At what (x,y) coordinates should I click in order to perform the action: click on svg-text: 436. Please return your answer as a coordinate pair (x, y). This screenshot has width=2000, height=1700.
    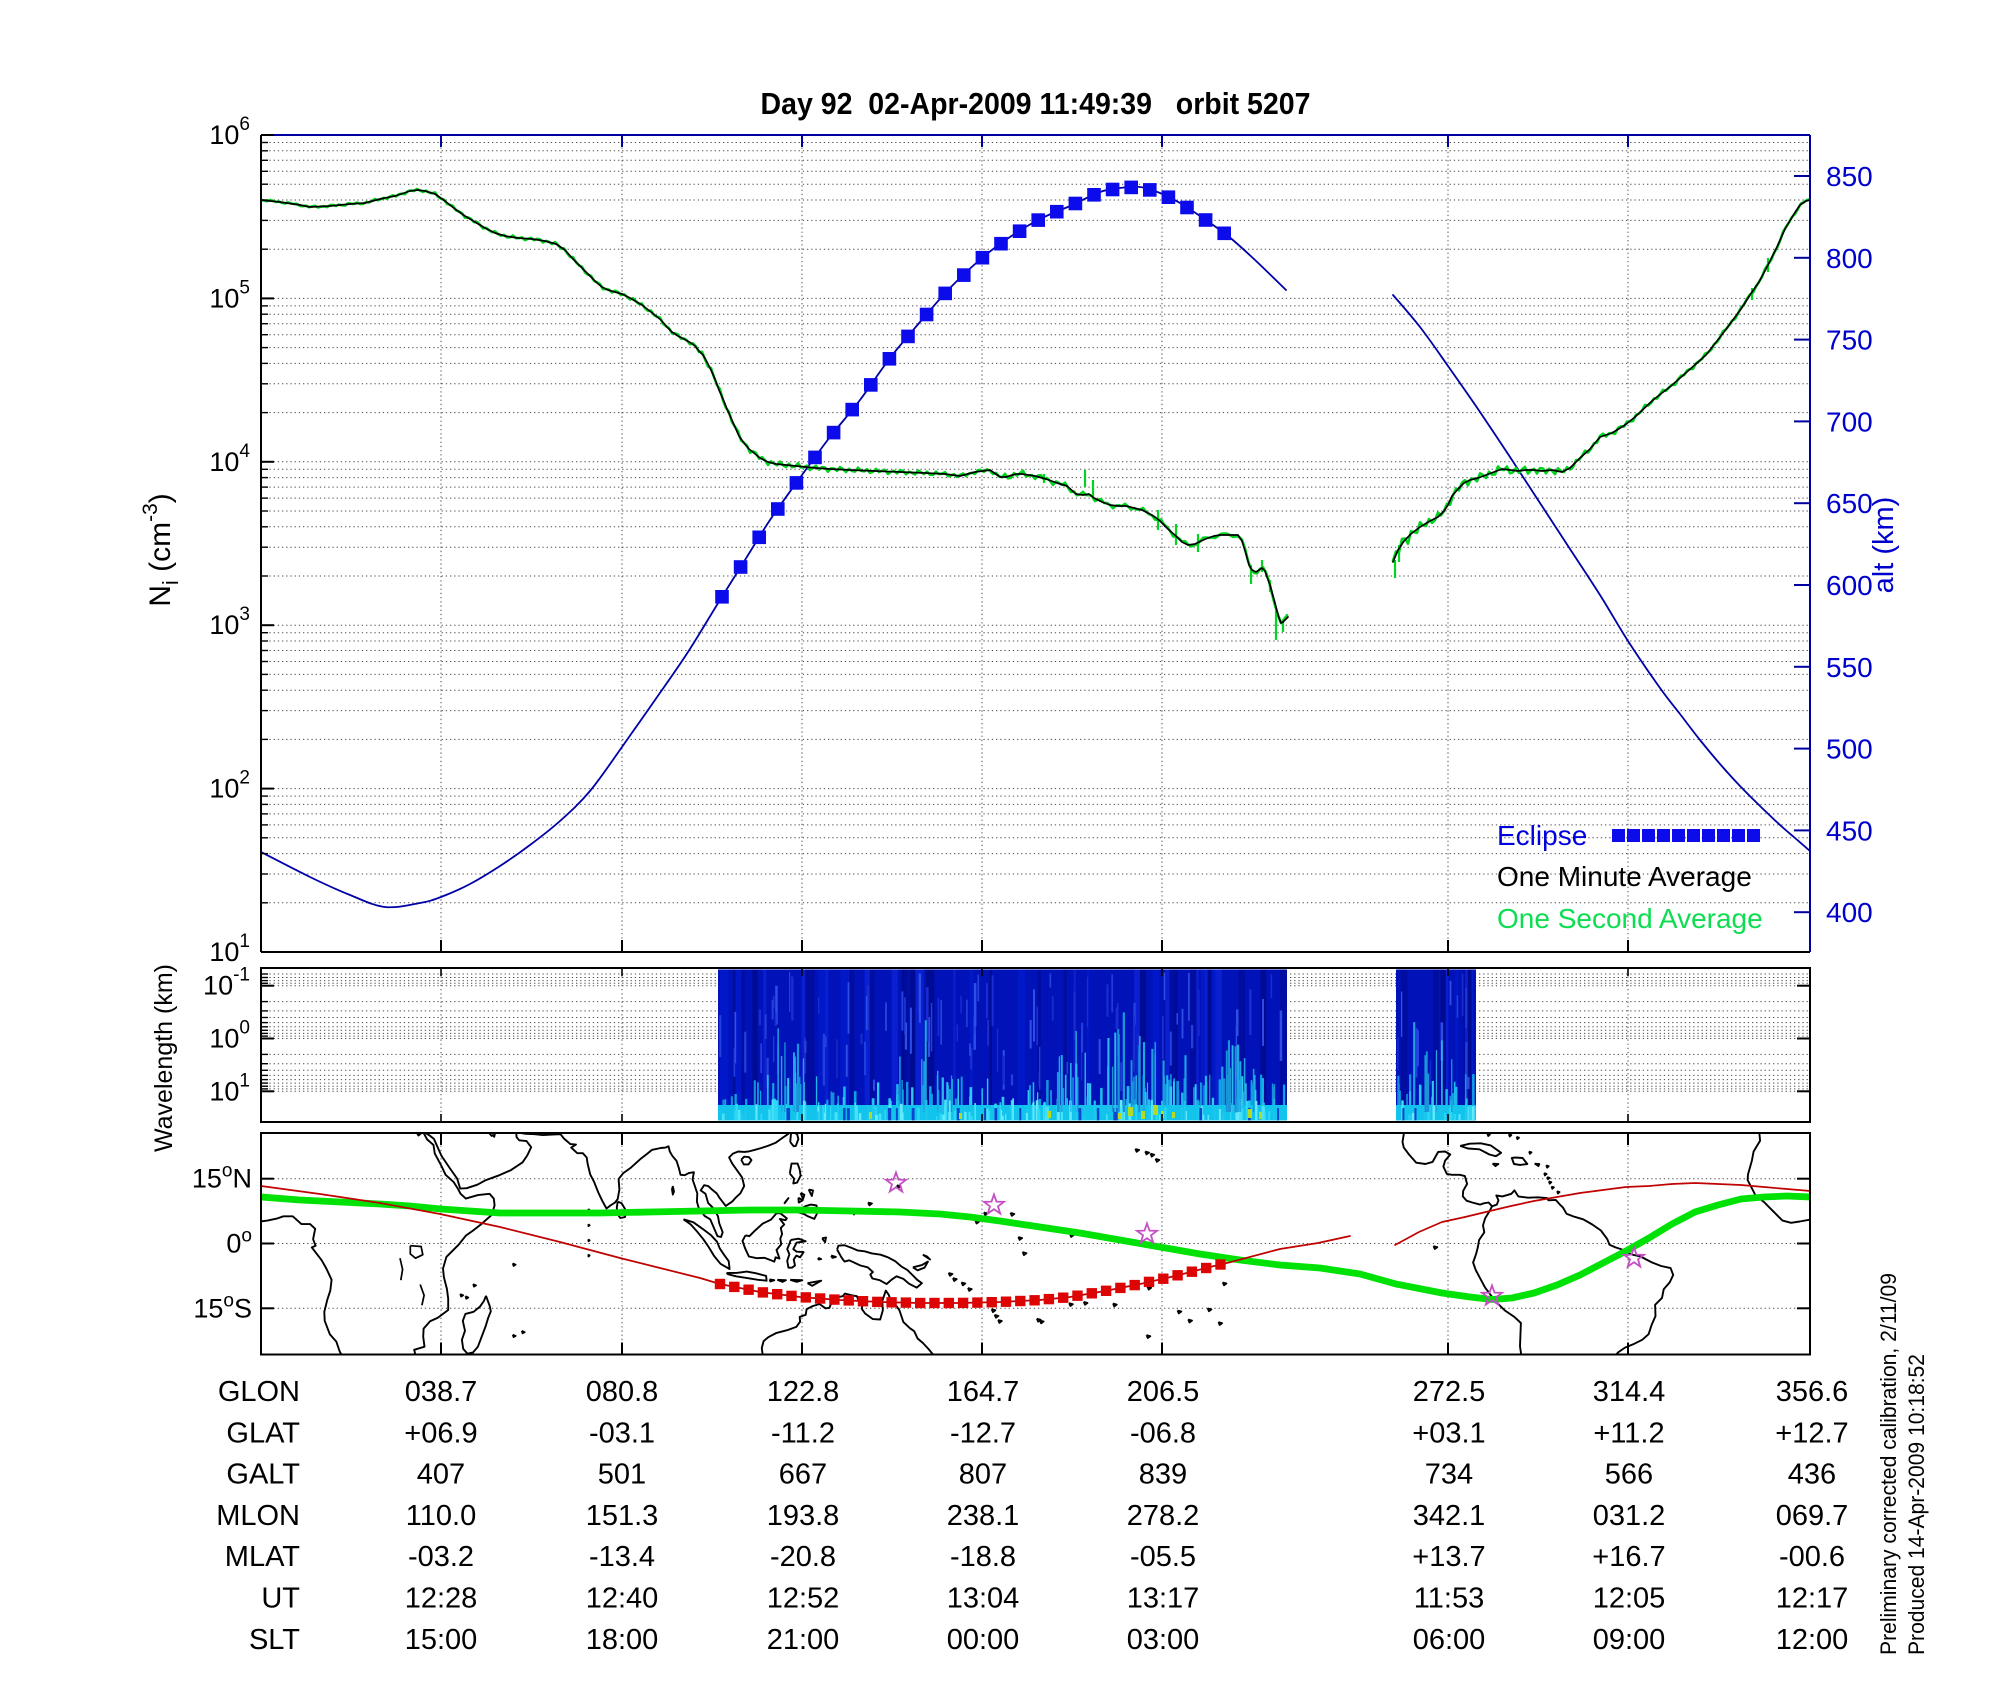
    Looking at the image, I should click on (1812, 1475).